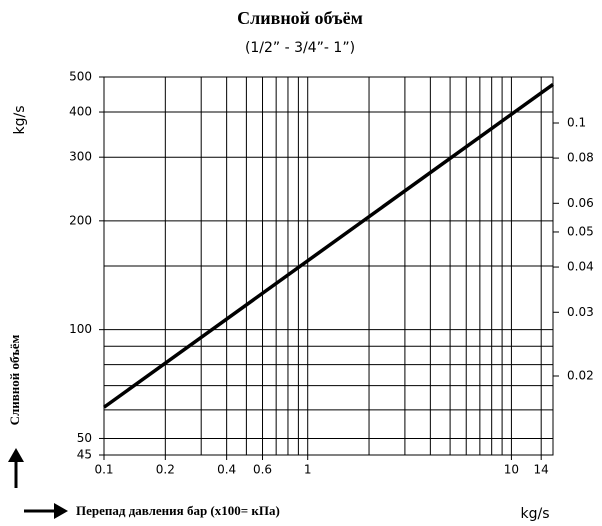 The image size is (602, 526). Describe the element at coordinates (14, 379) in the screenshot. I see `y-axis-title: Сливной объём` at that location.